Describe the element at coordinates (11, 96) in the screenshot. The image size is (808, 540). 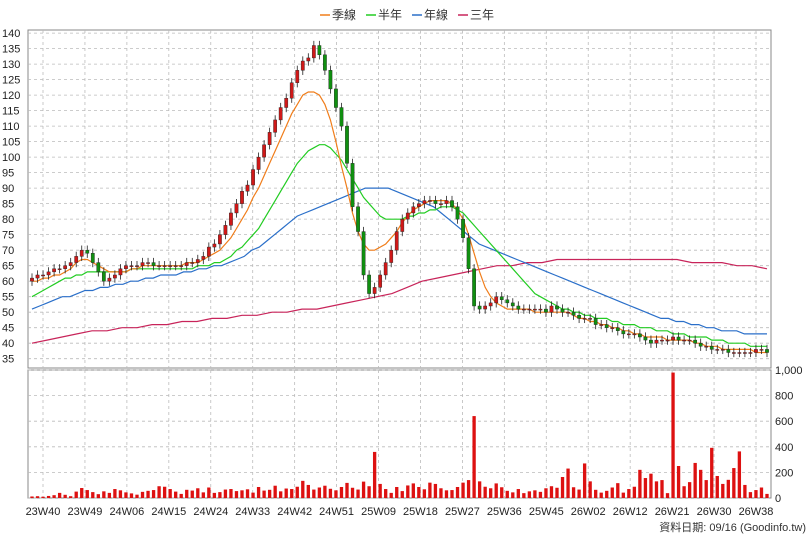
I see `price-tick-label: 120` at that location.